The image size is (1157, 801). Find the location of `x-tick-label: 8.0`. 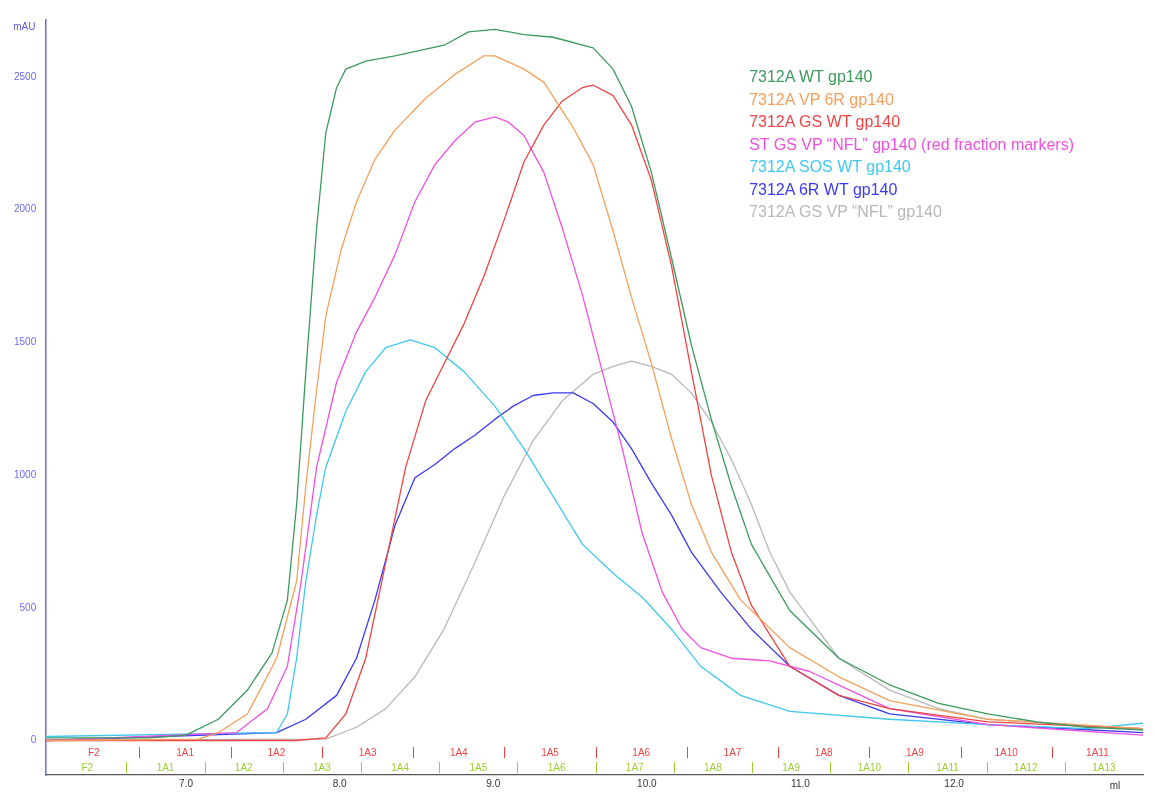

x-tick-label: 8.0 is located at coordinates (340, 783).